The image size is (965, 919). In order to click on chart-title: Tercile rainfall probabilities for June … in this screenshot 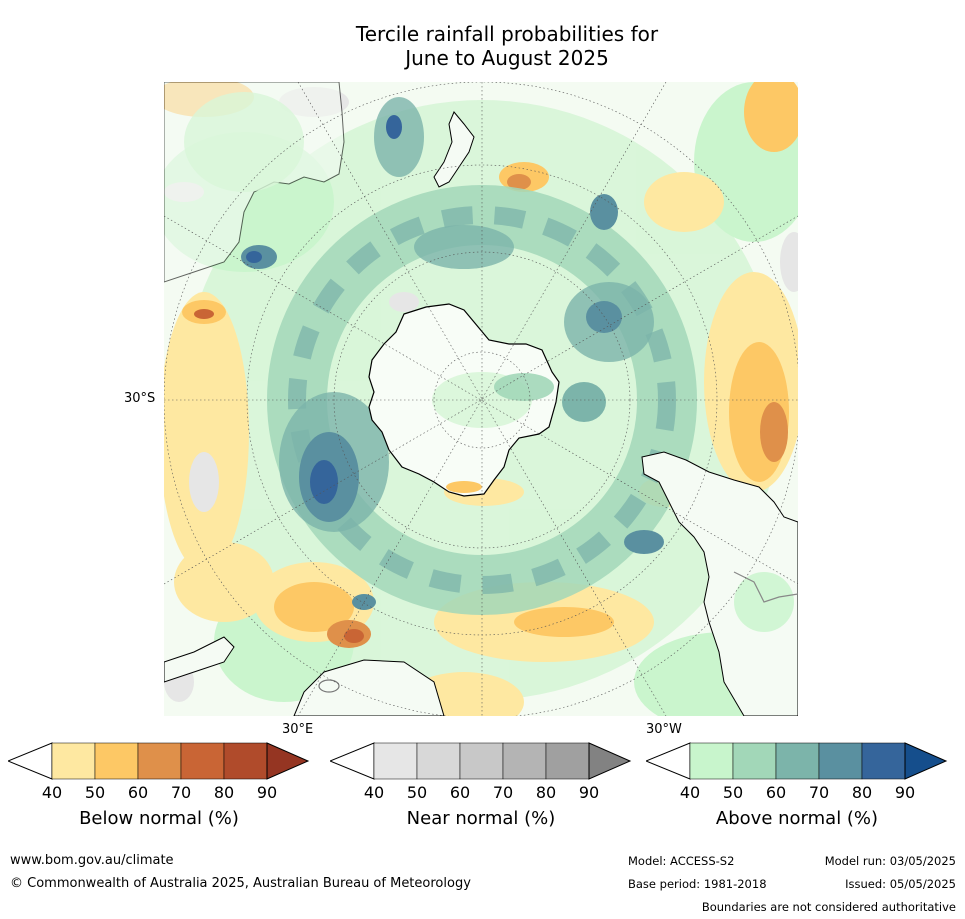, I will do `click(482, 46)`.